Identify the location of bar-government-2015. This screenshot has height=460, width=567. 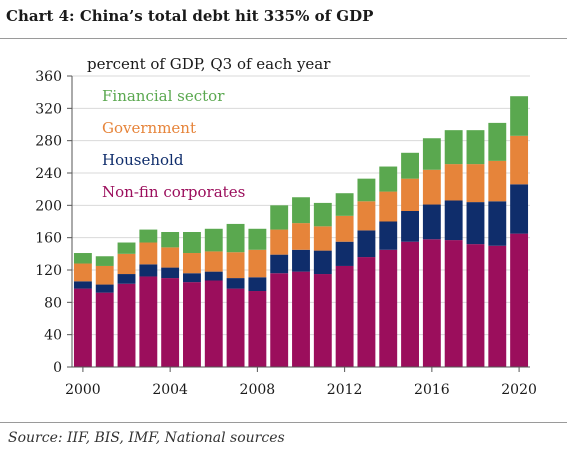
(410, 194).